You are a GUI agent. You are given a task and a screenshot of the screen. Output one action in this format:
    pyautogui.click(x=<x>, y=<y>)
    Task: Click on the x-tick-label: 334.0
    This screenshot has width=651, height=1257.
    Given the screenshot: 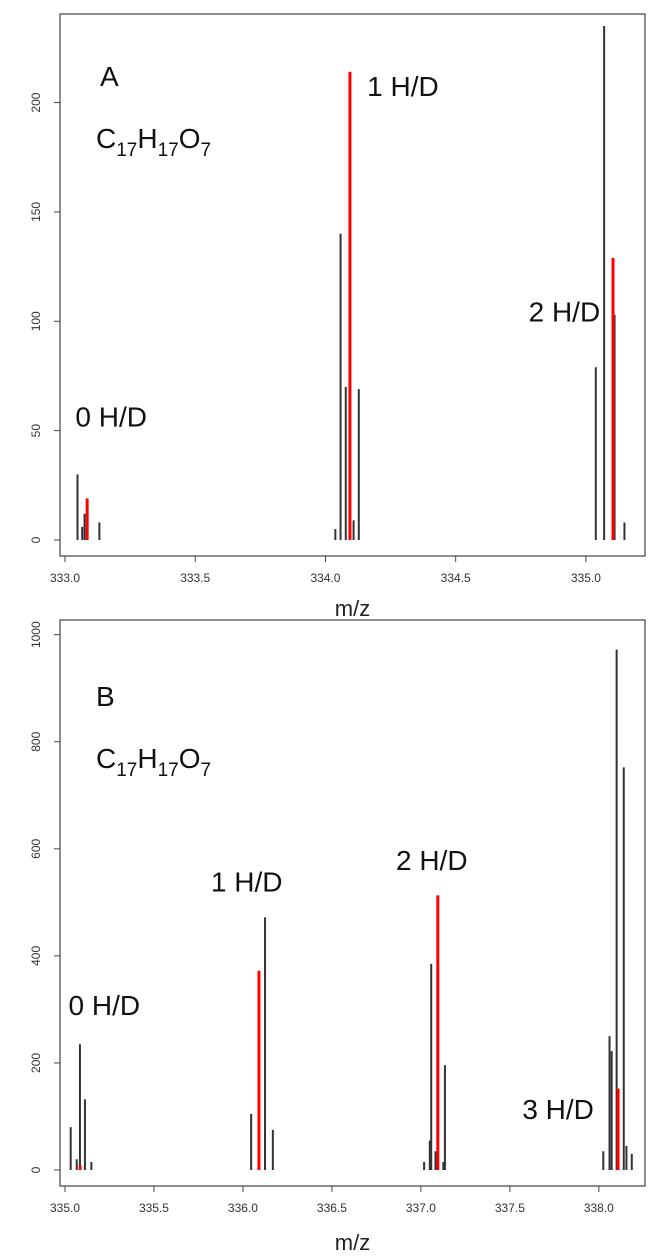 What is the action you would take?
    pyautogui.click(x=325, y=578)
    